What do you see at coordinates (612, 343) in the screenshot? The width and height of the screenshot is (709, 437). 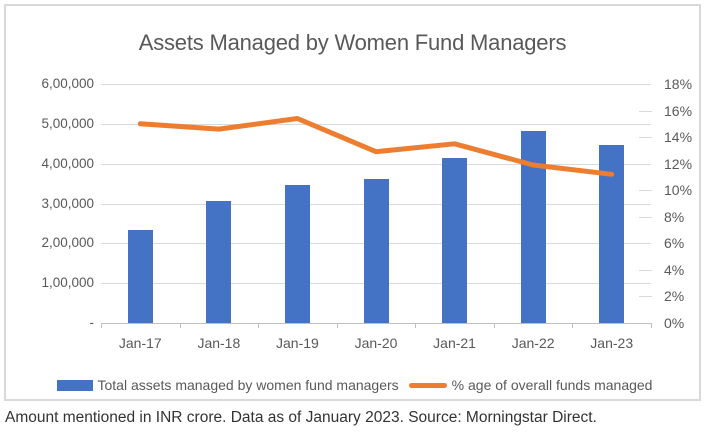 I see `x-axis-label: Jan-23` at bounding box center [612, 343].